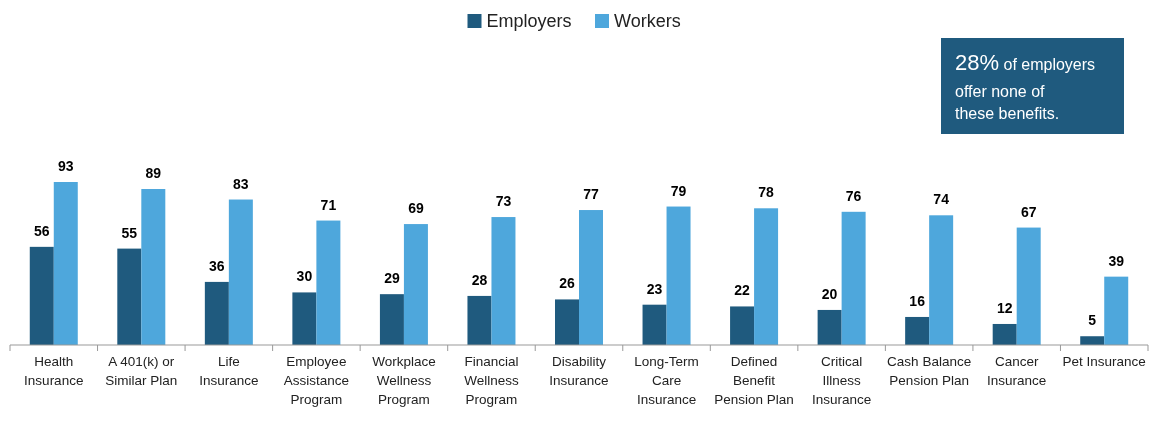 This screenshot has width=1151, height=441. Describe the element at coordinates (153, 173) in the screenshot. I see `data-label: 89` at that location.